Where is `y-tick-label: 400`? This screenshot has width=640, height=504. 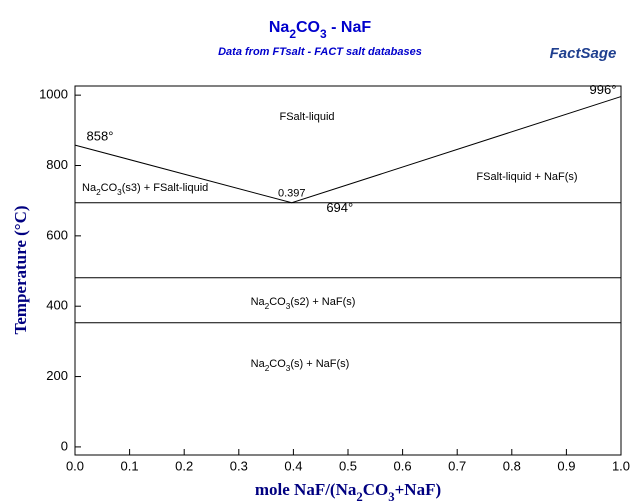 y-tick-label: 400 is located at coordinates (57, 305).